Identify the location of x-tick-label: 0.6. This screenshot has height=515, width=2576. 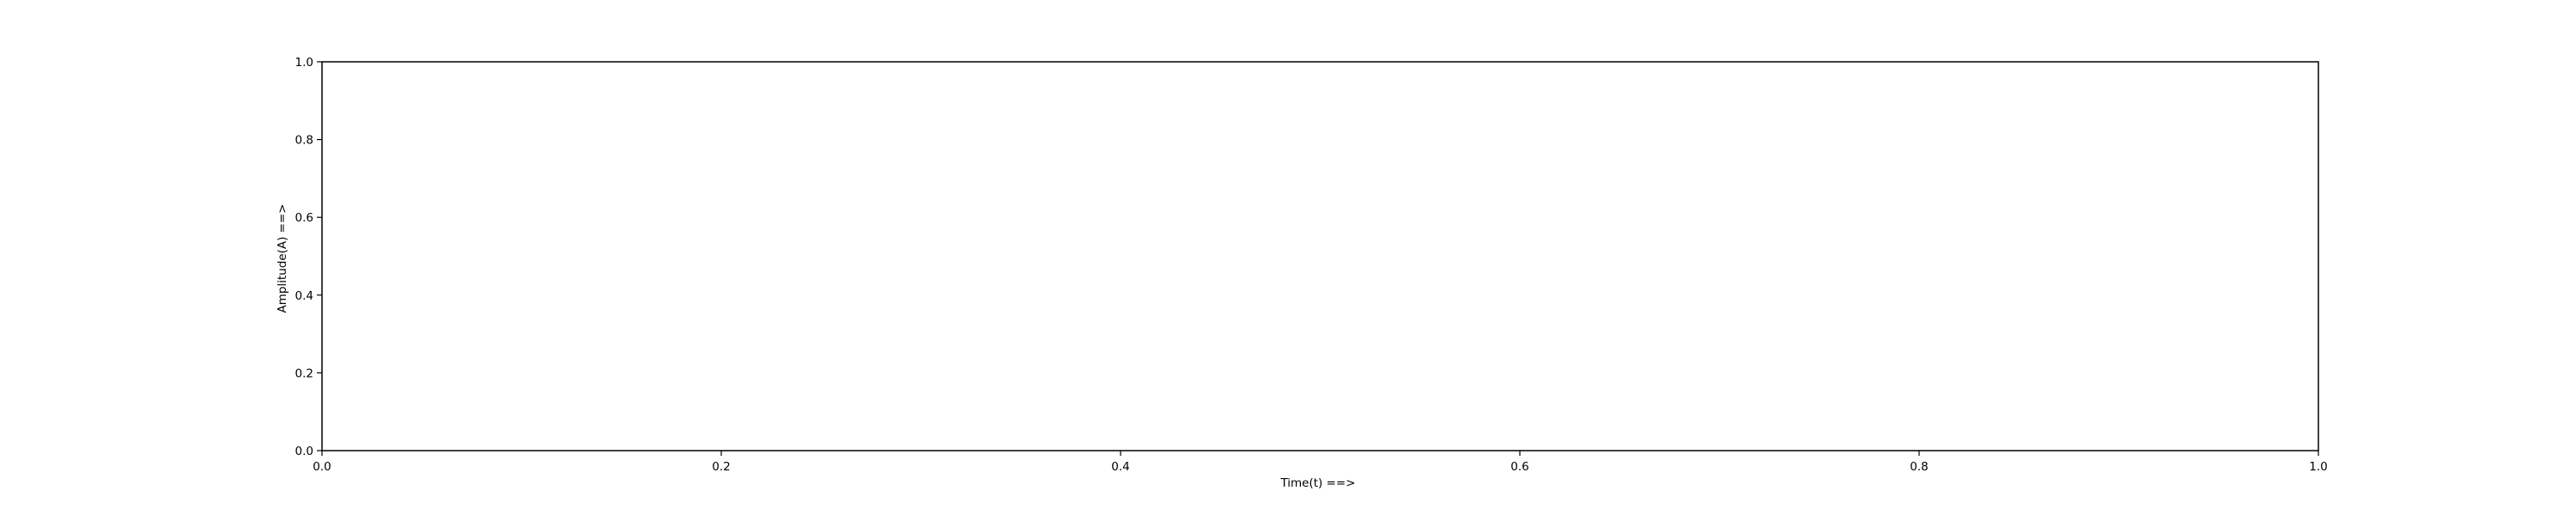
(1519, 467).